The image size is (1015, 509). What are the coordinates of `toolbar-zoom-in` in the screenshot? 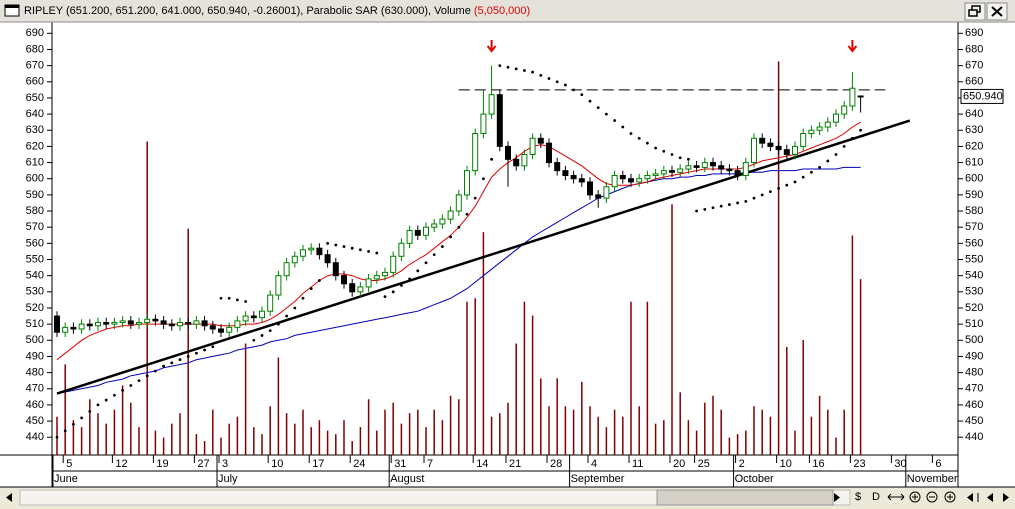 It's located at (915, 497).